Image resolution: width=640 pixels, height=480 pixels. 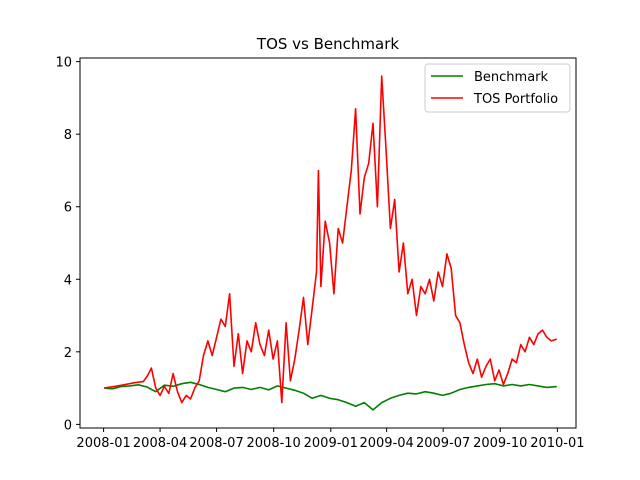 I want to click on x-tick-label-0: 2008-01, so click(x=103, y=443).